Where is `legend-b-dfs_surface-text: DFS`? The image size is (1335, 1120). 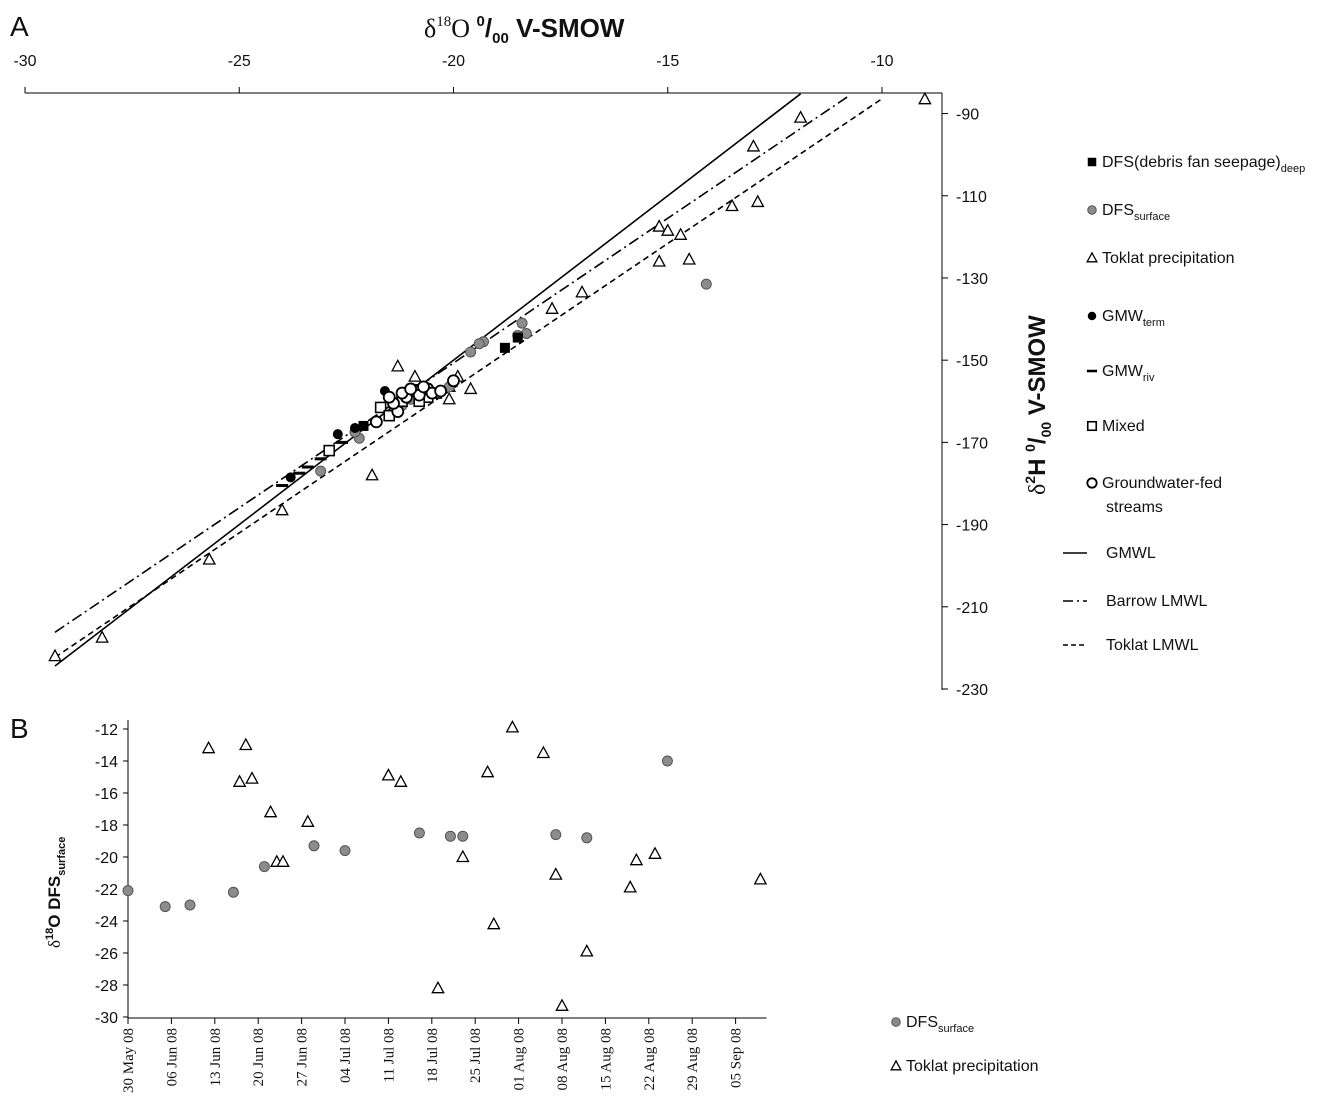
legend-b-dfs_surface-text: DFS is located at coordinates (922, 1022).